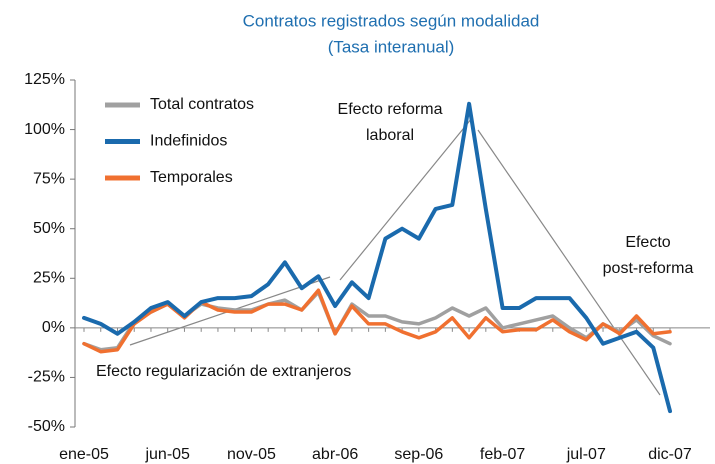 This screenshot has width=715, height=464. What do you see at coordinates (49, 178) in the screenshot?
I see `y-tick-label: 75%` at bounding box center [49, 178].